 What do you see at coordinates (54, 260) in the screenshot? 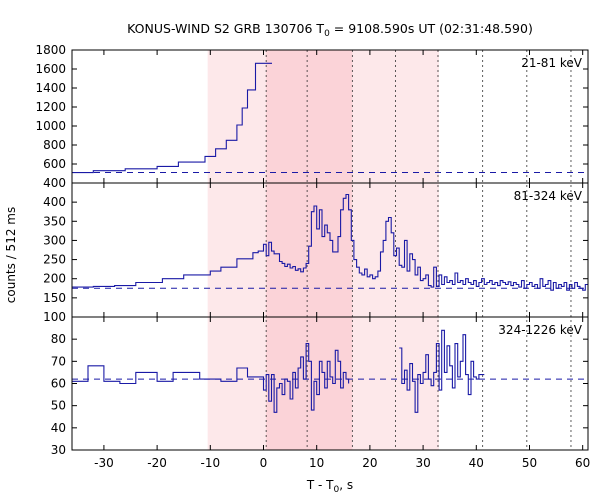
I see `y-tick-label: 250` at bounding box center [54, 260].